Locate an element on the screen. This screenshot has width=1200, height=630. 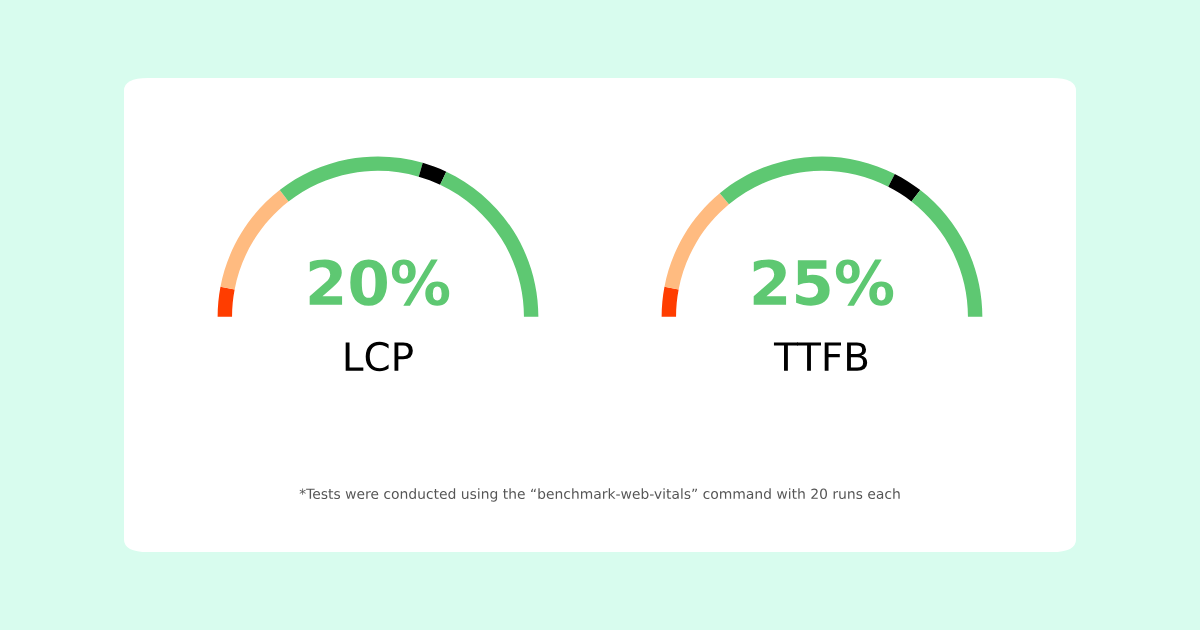
text: LCP is located at coordinates (379, 356).